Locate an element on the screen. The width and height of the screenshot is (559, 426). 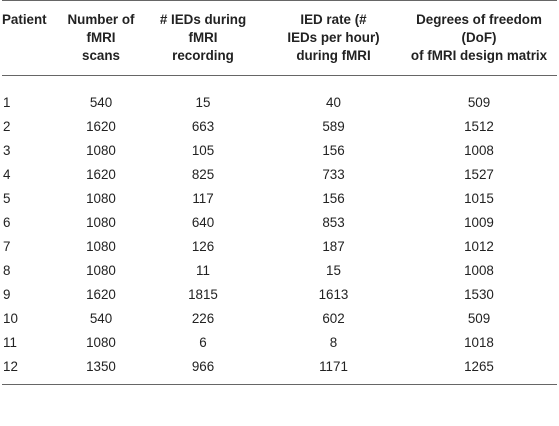
ieds-cell: 6 is located at coordinates (203, 342).